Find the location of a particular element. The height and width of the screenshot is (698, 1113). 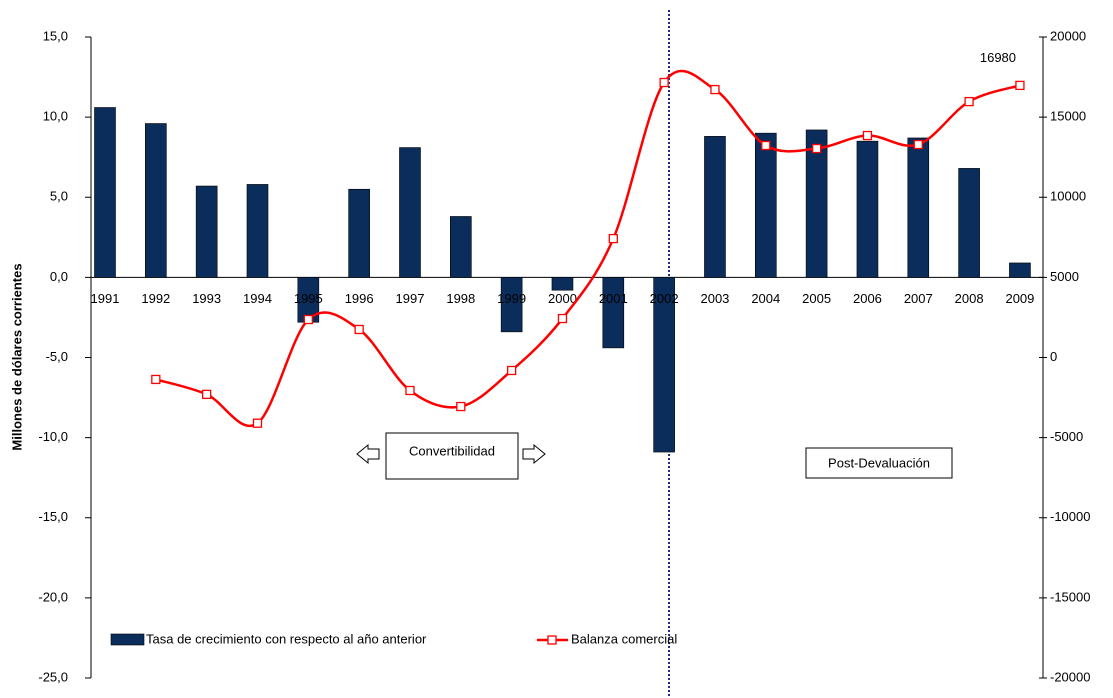

y-tick-label: 15,0 is located at coordinates (55, 35).